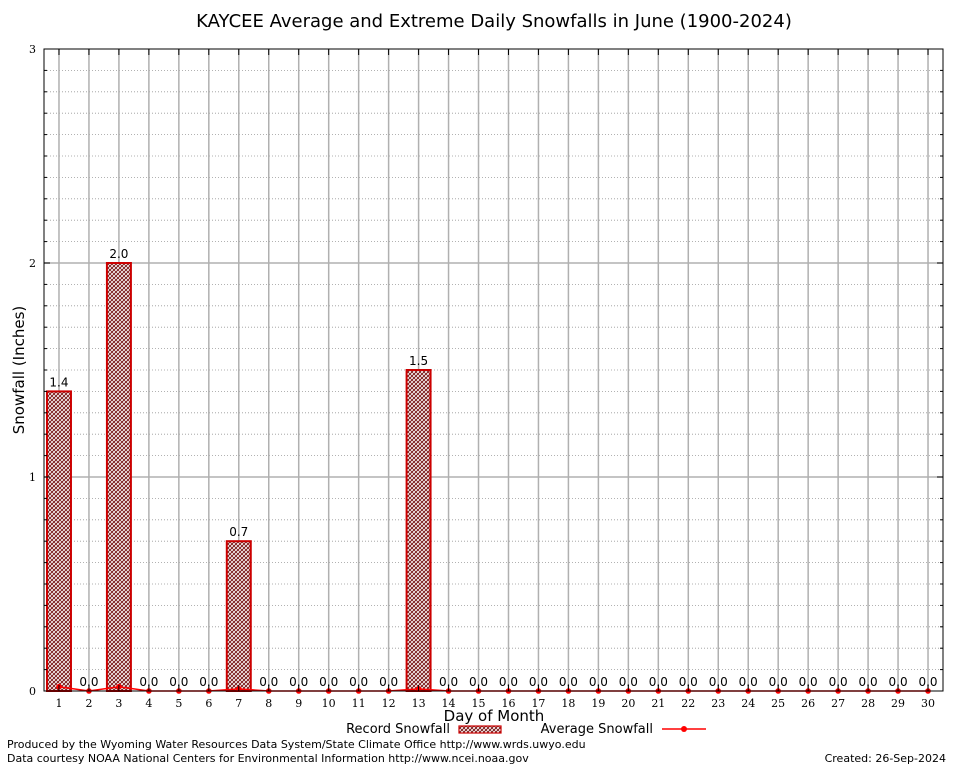  I want to click on value-label-day-8: 0.0, so click(268, 682).